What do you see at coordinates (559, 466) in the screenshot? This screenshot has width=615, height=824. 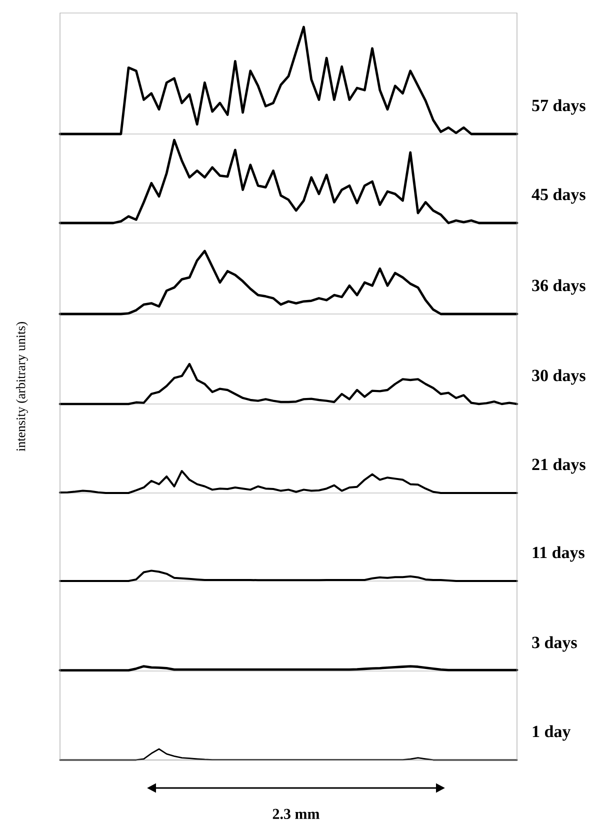 I see `series-label: 21 days` at bounding box center [559, 466].